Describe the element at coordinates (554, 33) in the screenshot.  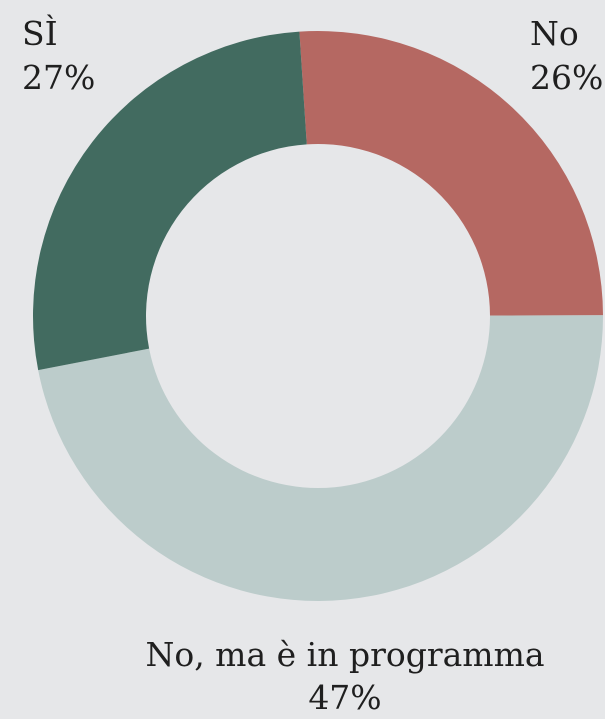
I see `slice-label: No` at that location.